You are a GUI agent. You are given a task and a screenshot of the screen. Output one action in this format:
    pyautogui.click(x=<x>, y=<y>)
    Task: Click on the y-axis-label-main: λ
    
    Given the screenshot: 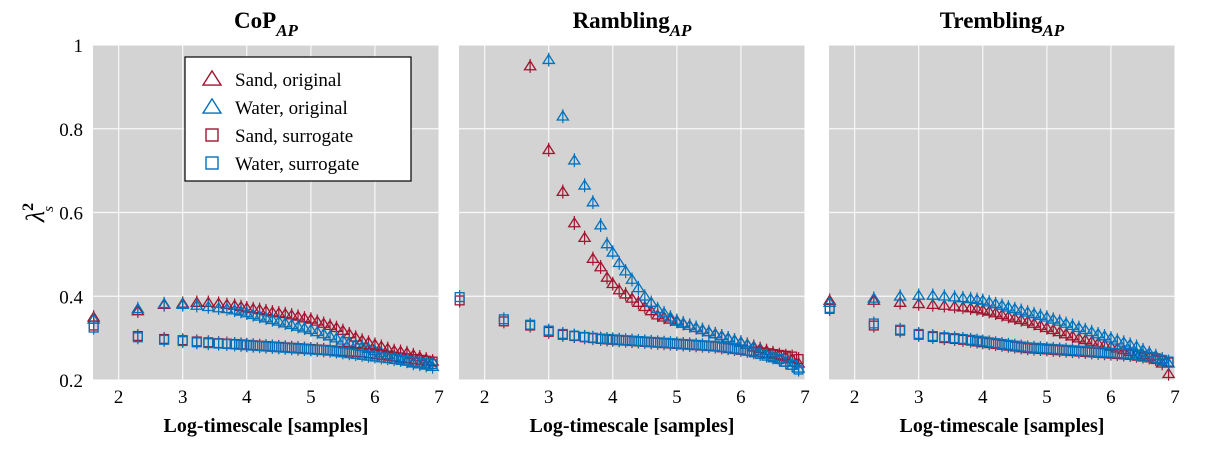 What is the action you would take?
    pyautogui.click(x=35, y=217)
    